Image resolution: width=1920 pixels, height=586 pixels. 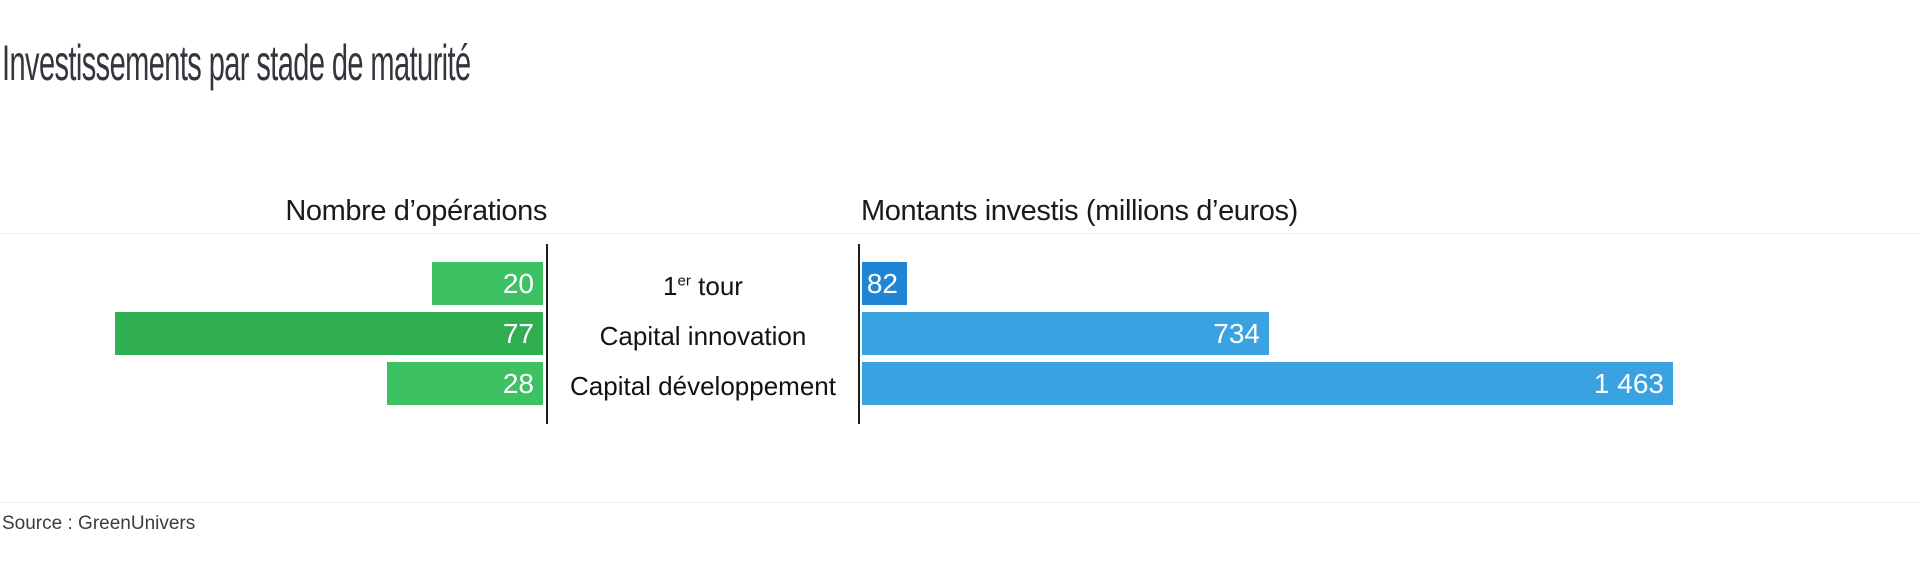 What do you see at coordinates (1267, 383) in the screenshot?
I see `amount-bar: 1 463` at bounding box center [1267, 383].